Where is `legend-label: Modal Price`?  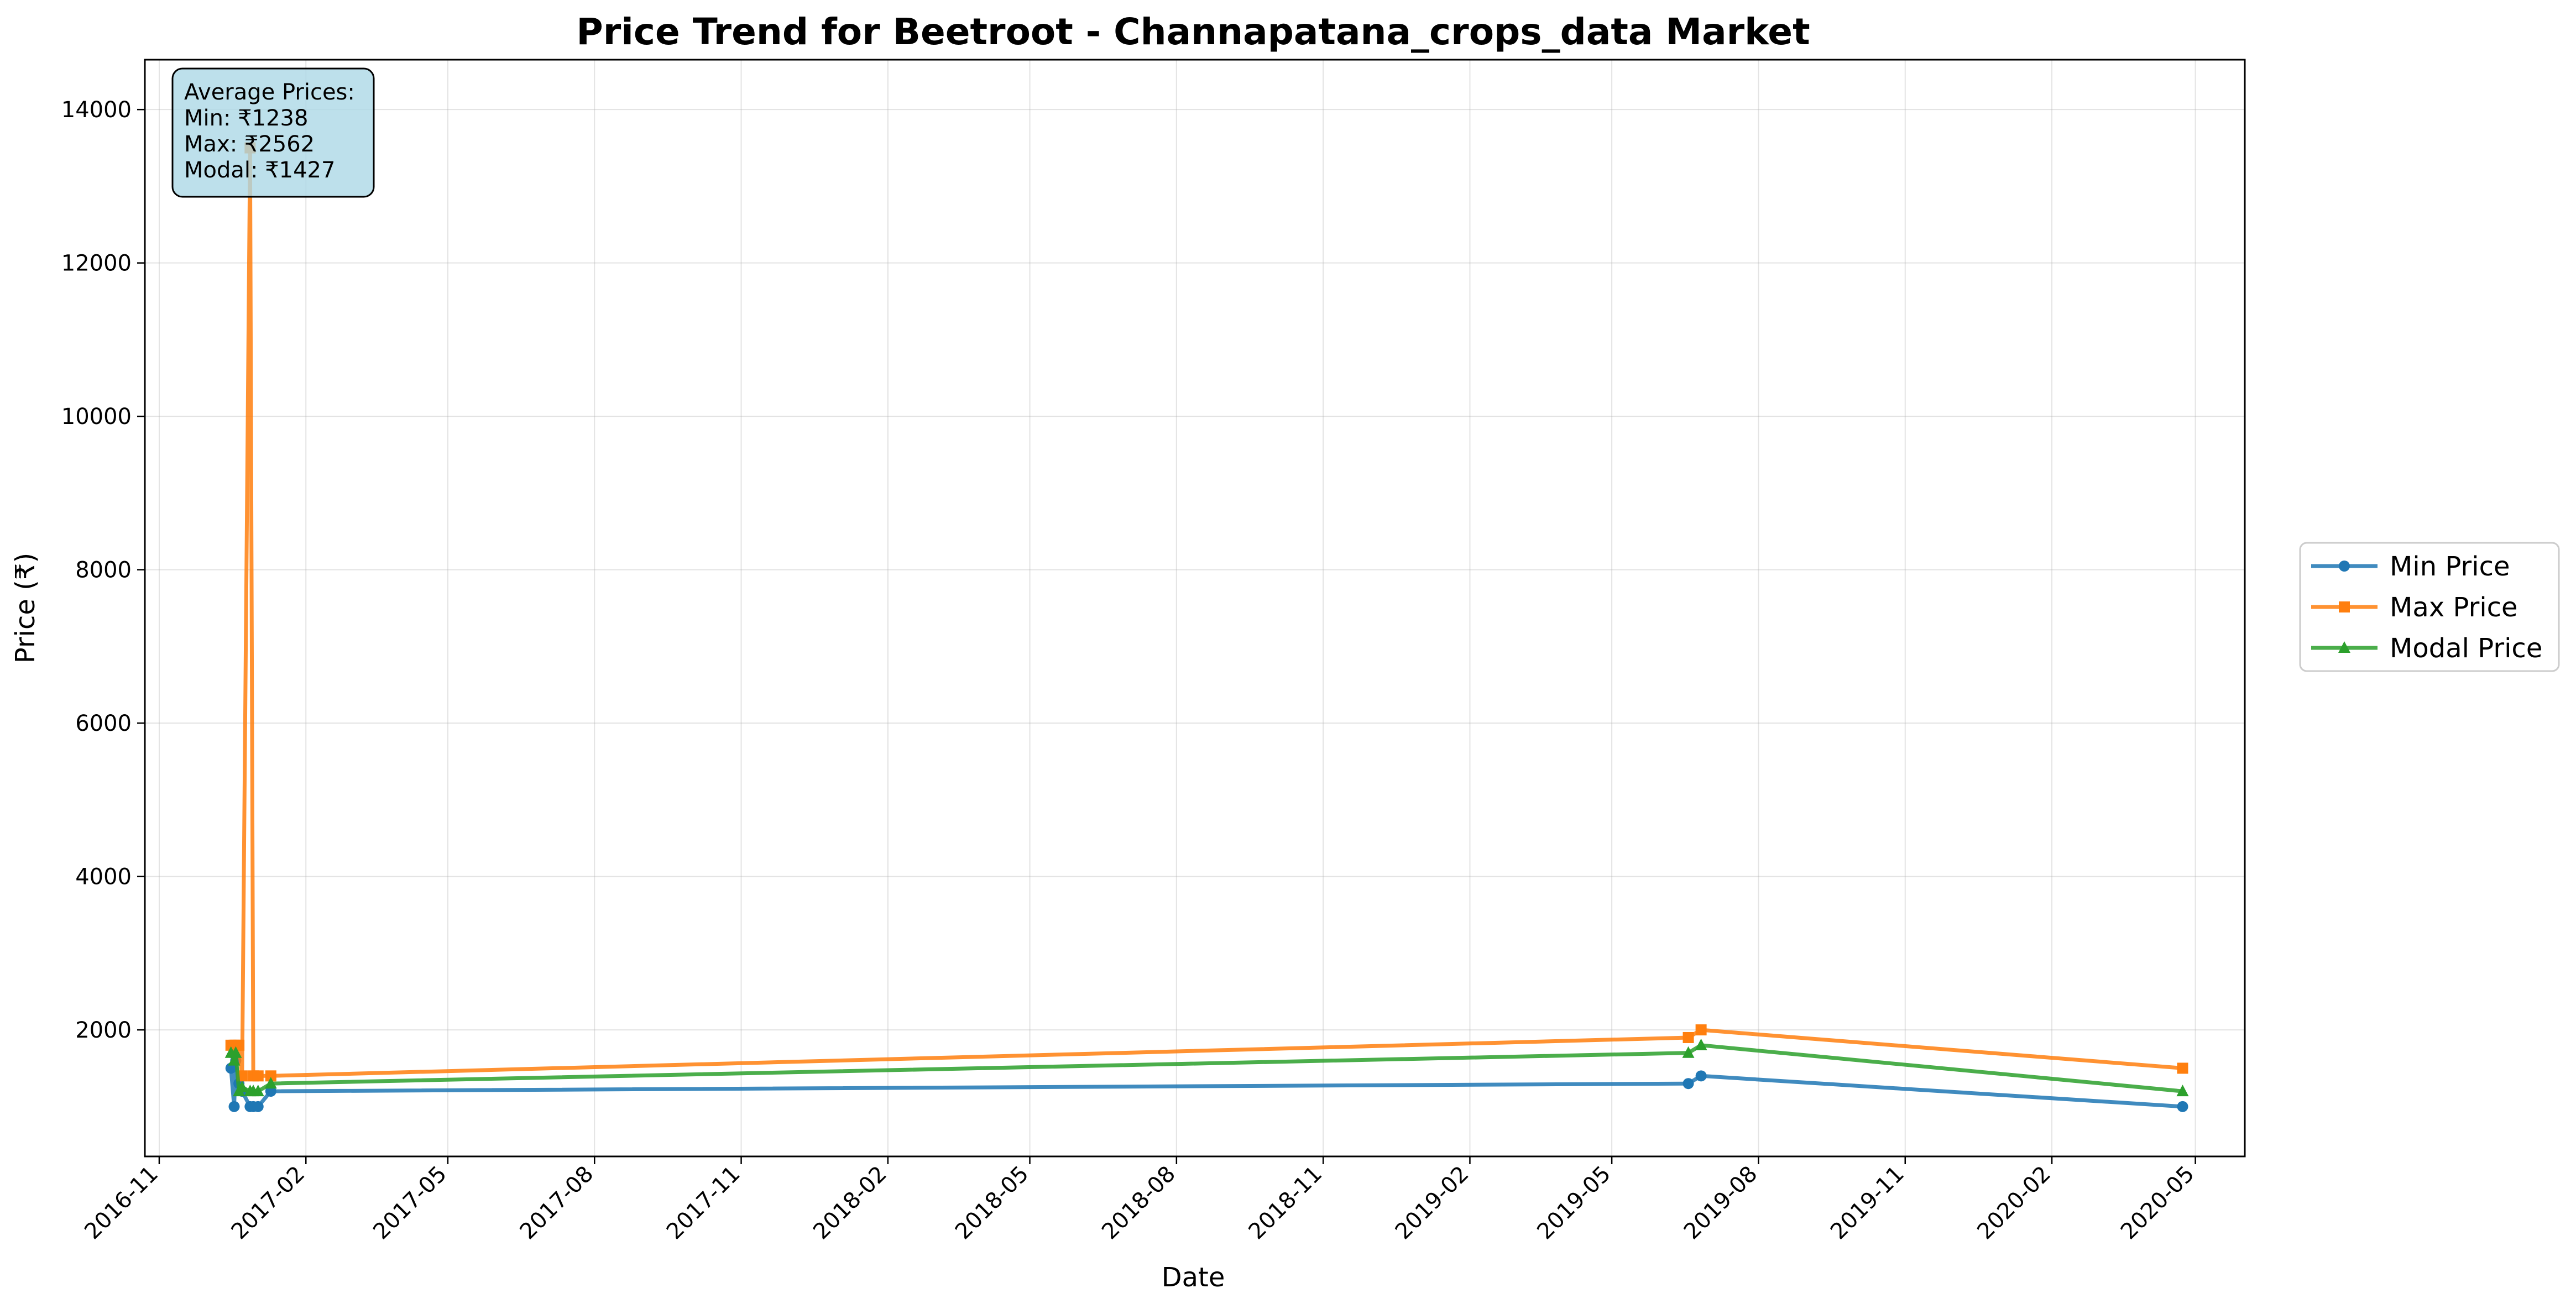 legend-label: Modal Price is located at coordinates (2466, 648).